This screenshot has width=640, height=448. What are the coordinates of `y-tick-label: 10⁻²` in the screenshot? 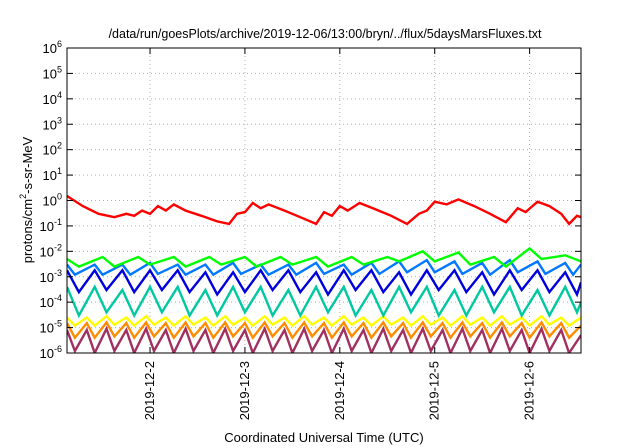 It's located at (51, 250).